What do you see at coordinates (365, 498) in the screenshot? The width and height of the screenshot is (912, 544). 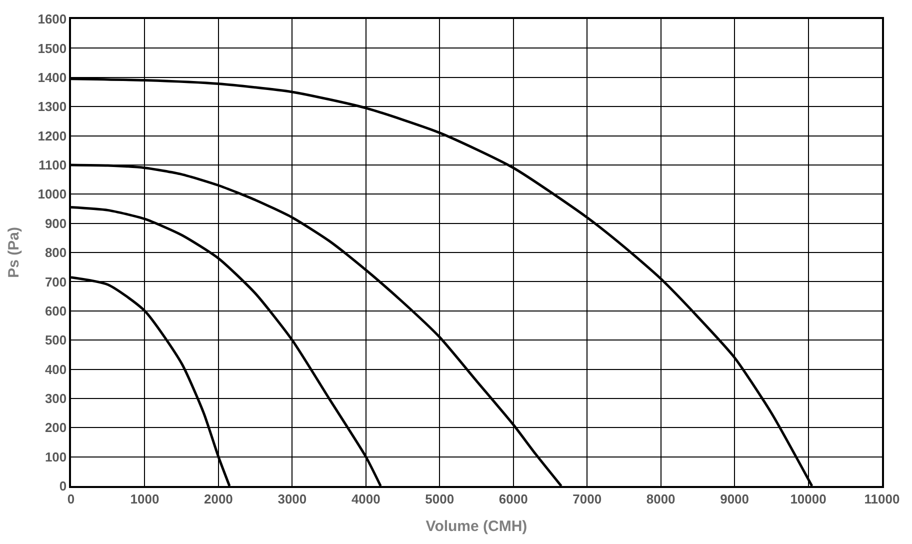 I see `x-tick-label: 4000` at bounding box center [365, 498].